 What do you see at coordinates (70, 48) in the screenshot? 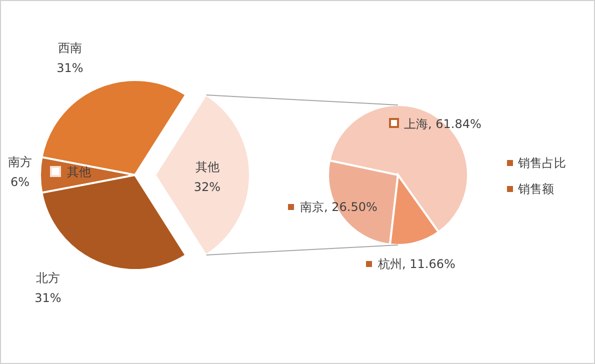
I see `slice-label: 西南` at bounding box center [70, 48].